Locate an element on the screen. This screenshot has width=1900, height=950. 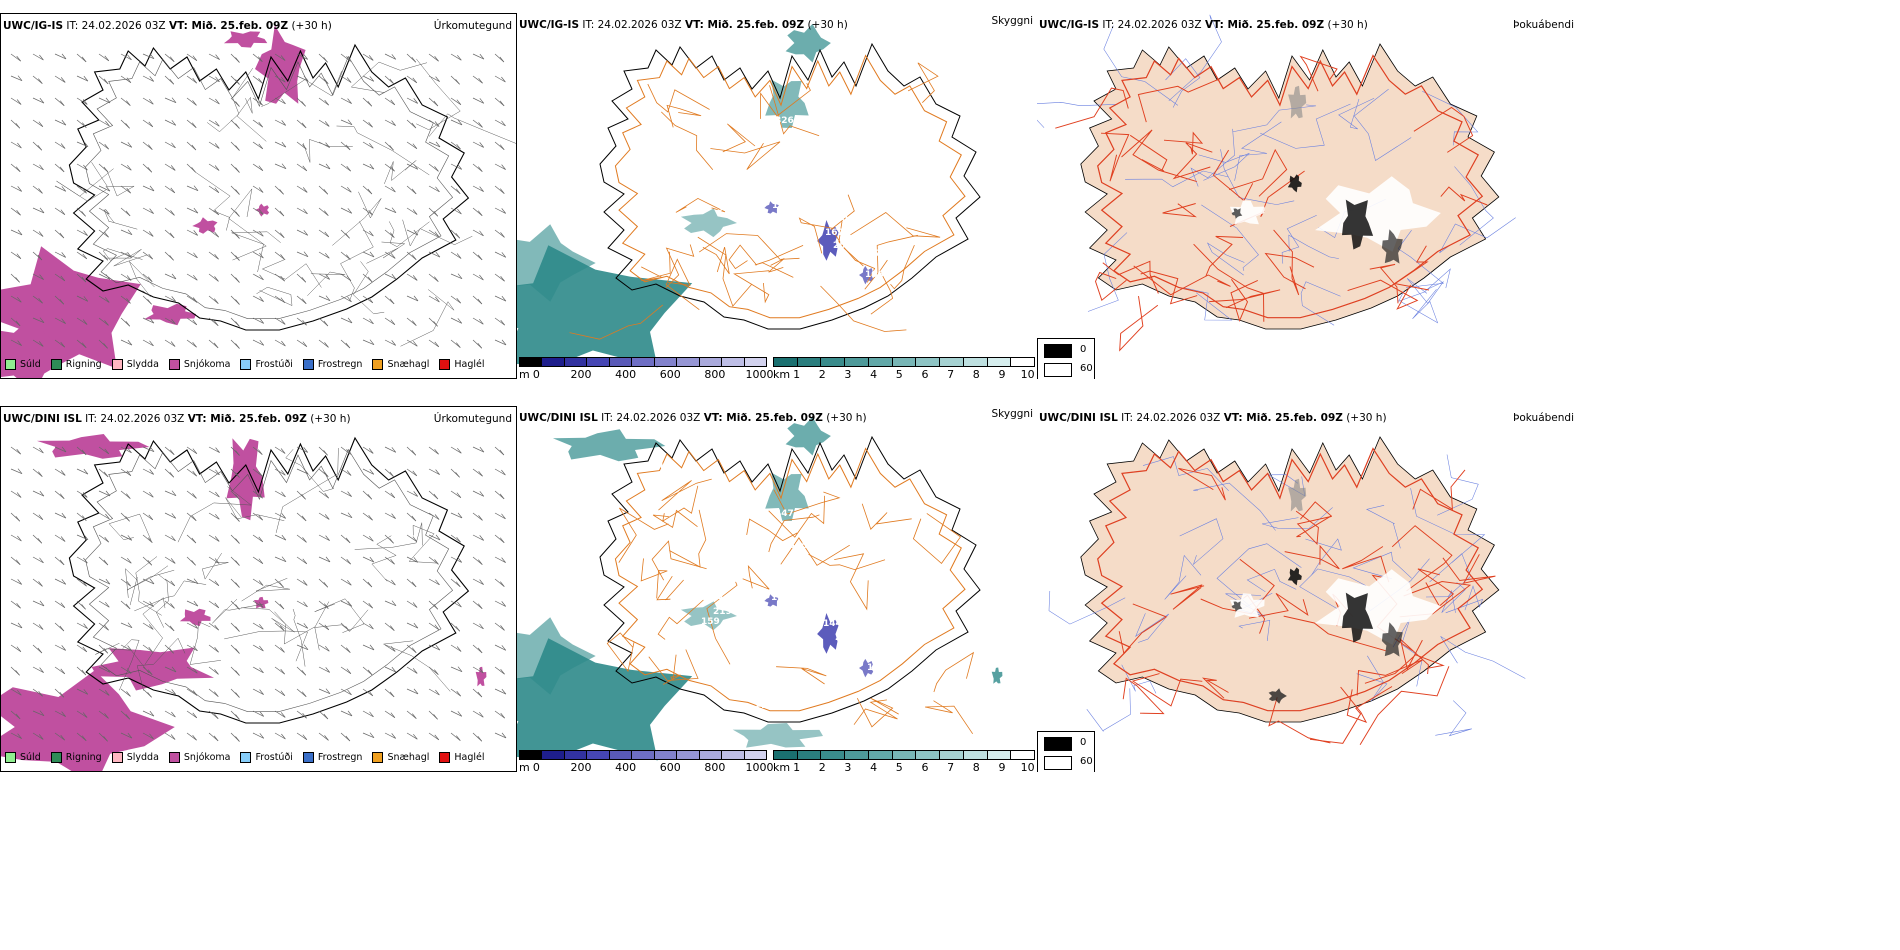
fog-legend-label: 0 is located at coordinates (1083, 742).